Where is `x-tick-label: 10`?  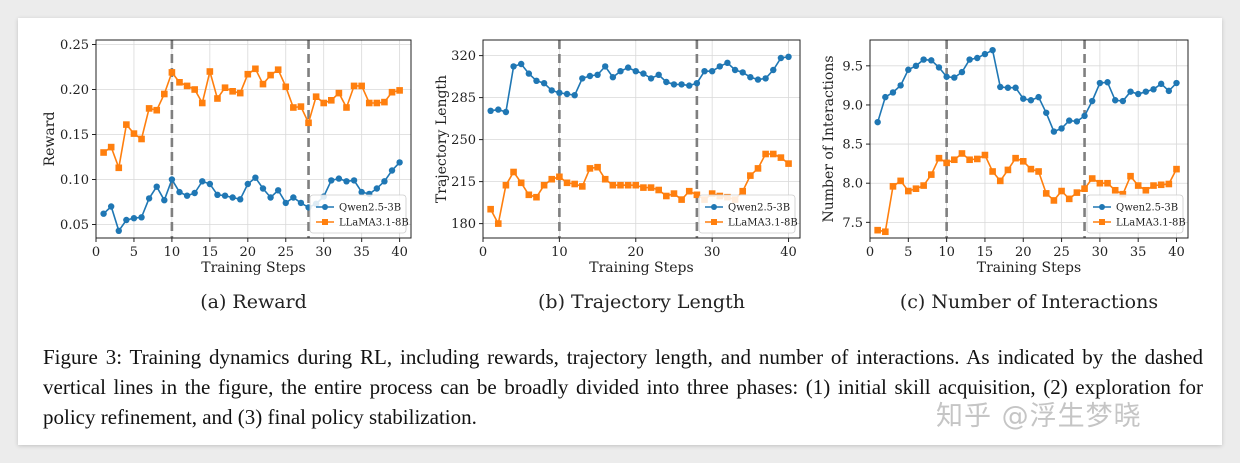
x-tick-label: 10 is located at coordinates (946, 252).